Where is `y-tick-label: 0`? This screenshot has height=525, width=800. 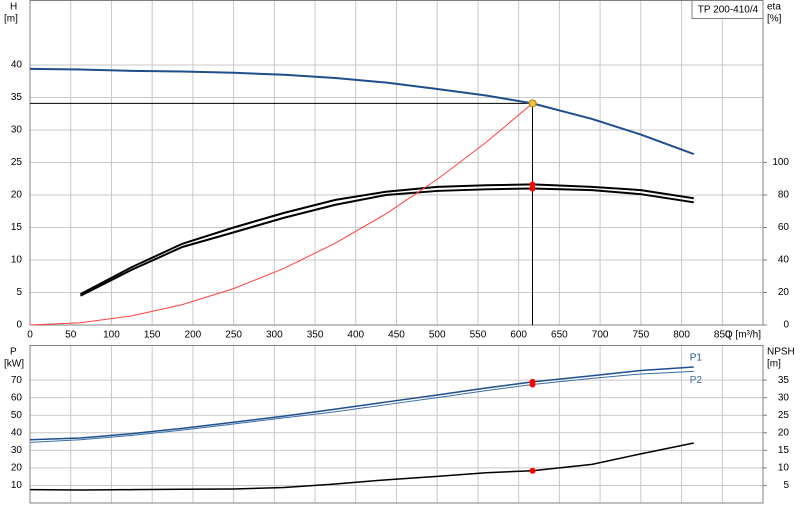 y-tick-label: 0 is located at coordinates (19, 325).